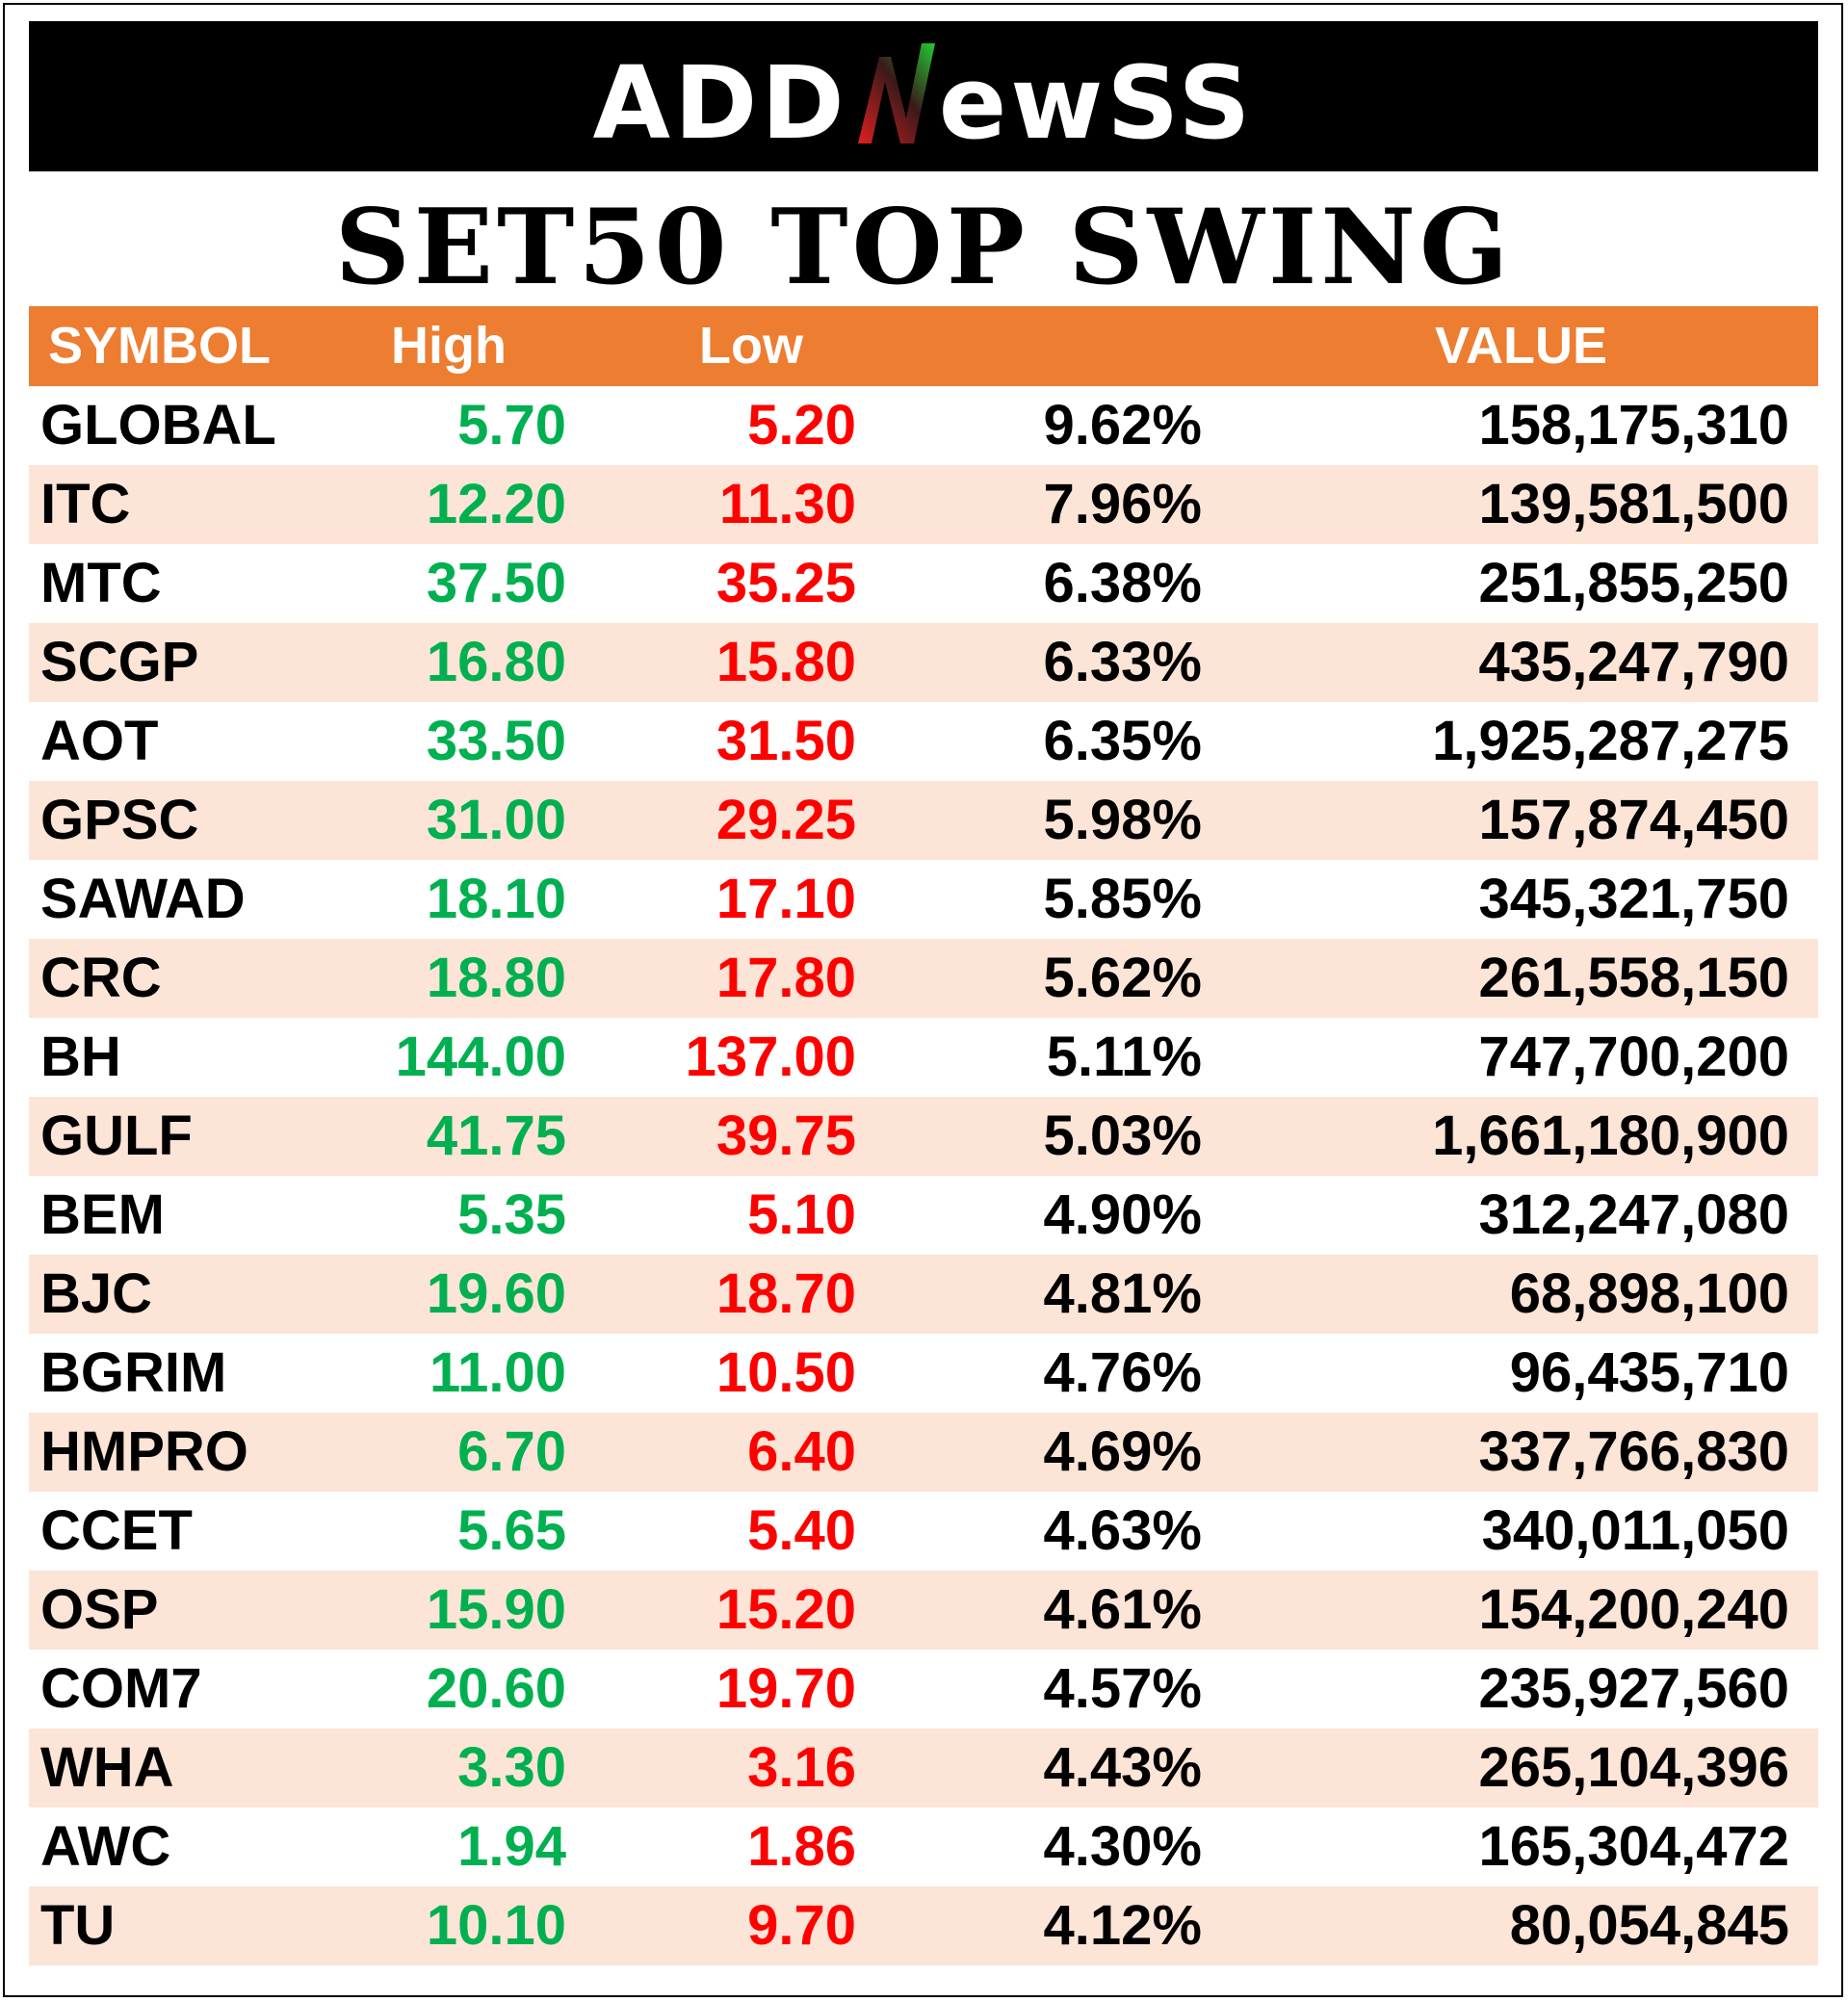  I want to click on symbol-cell: GULF, so click(116, 1136).